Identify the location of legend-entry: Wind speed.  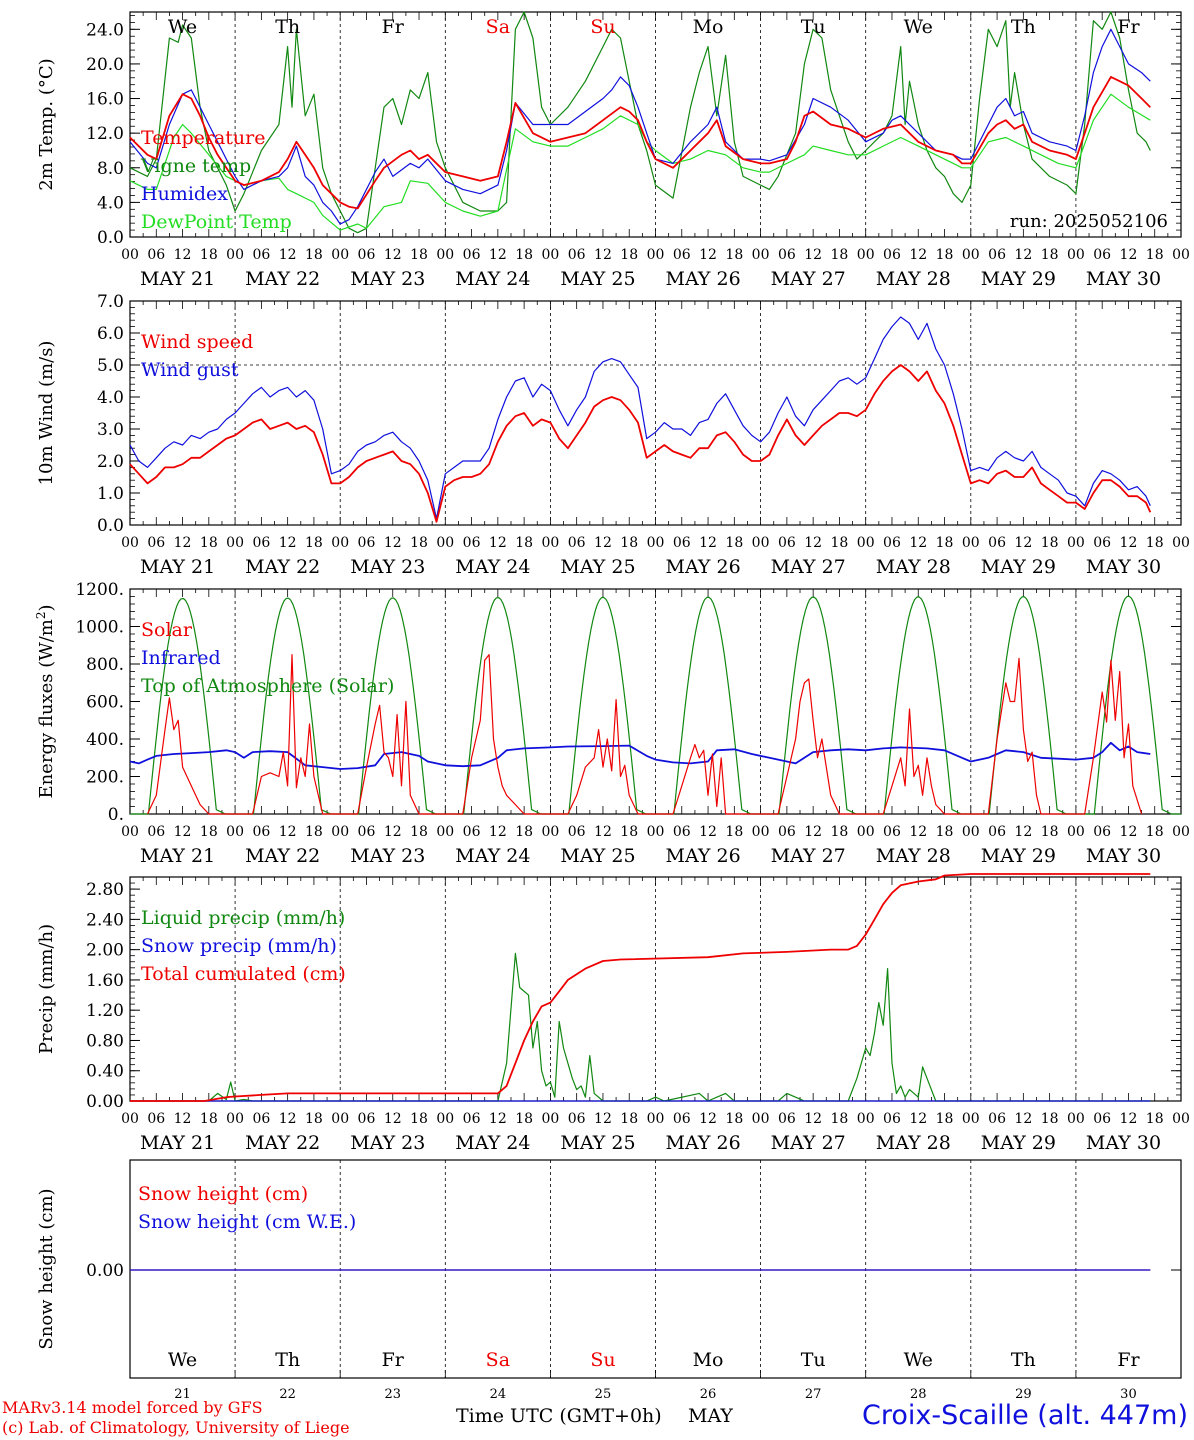
(197, 342).